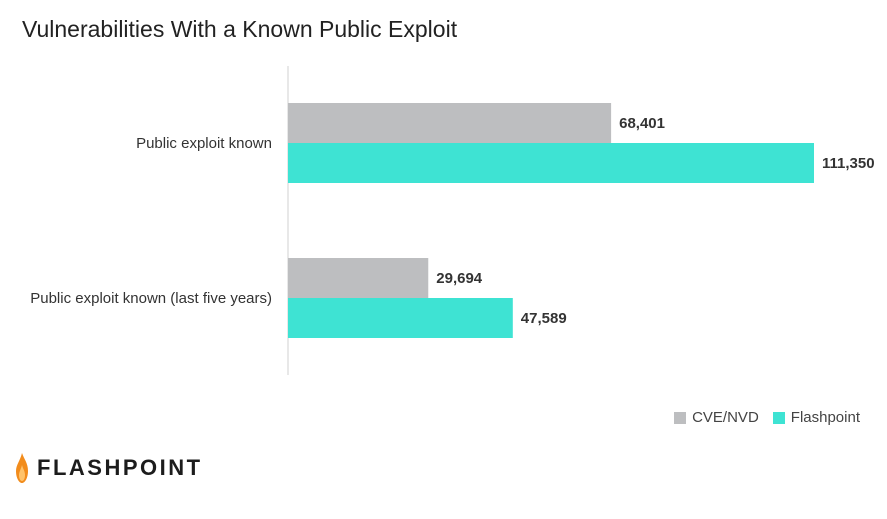  I want to click on legend-swatch-cve-nvd, so click(680, 417).